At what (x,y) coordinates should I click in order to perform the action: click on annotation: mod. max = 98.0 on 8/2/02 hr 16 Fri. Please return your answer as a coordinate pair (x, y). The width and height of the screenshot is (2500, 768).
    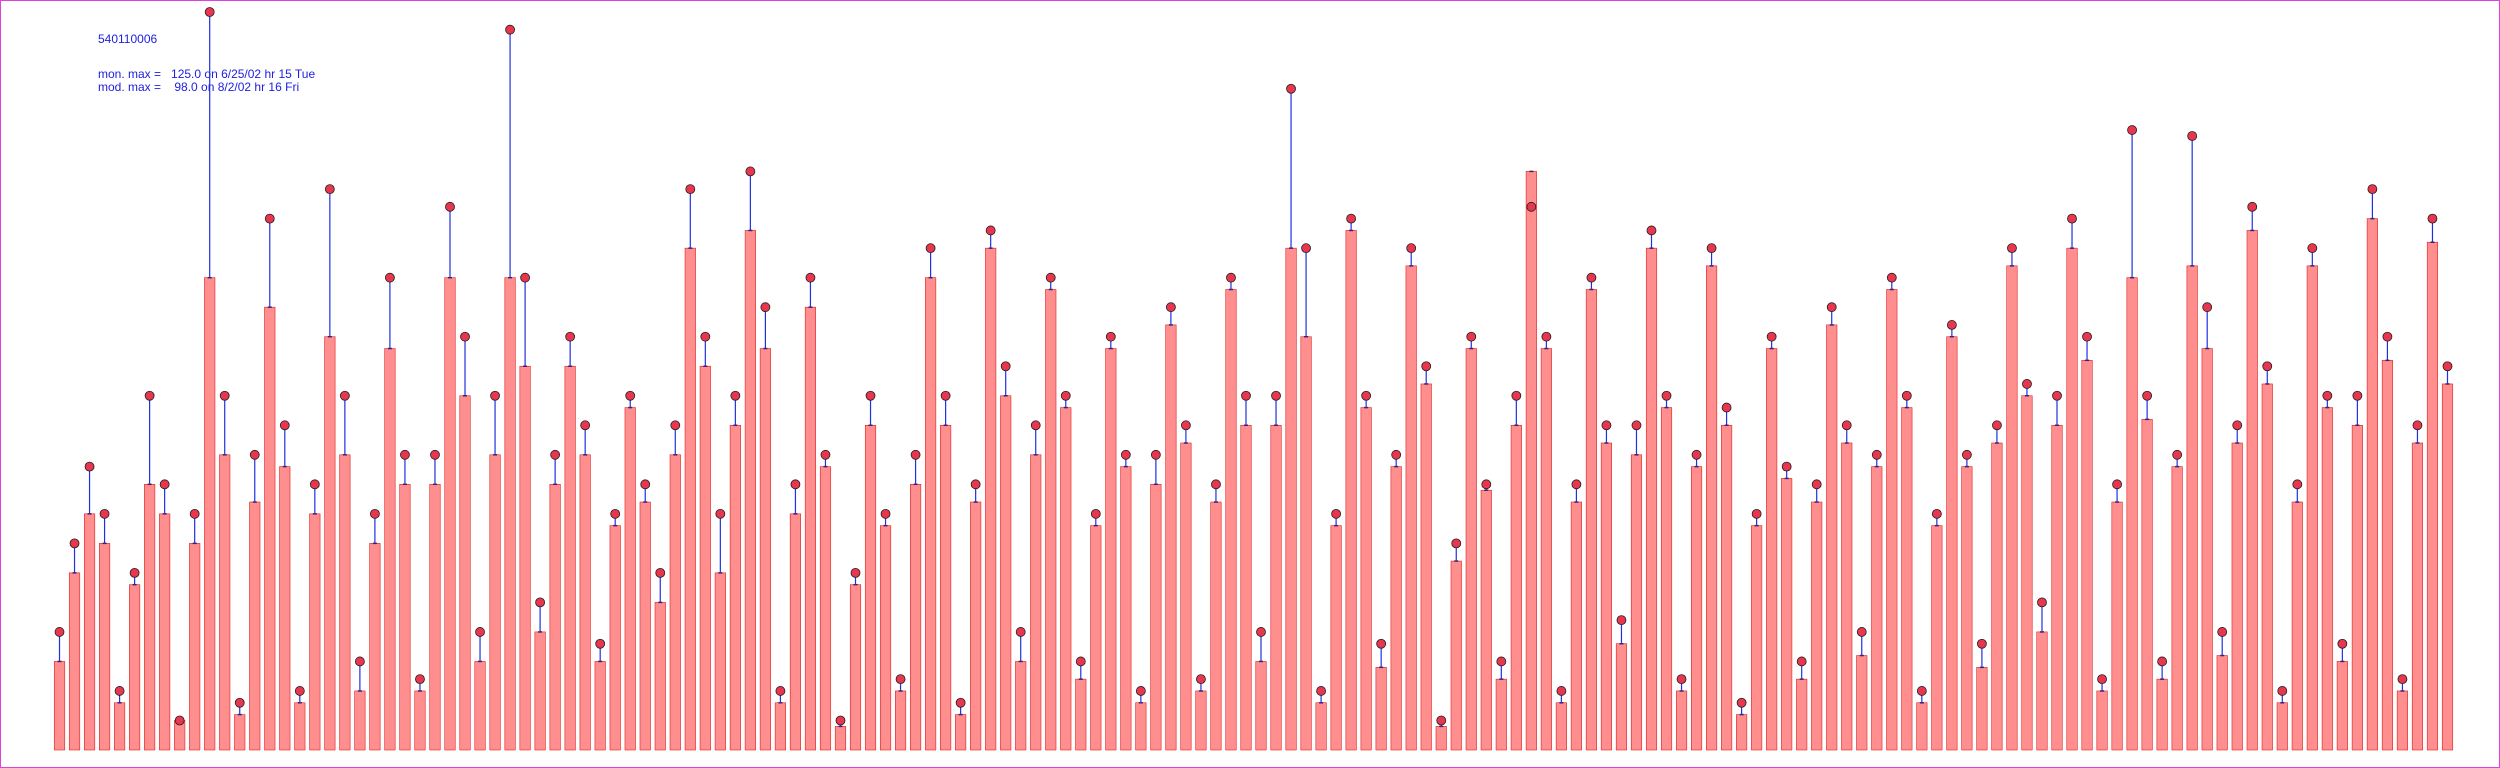
    Looking at the image, I should click on (198, 87).